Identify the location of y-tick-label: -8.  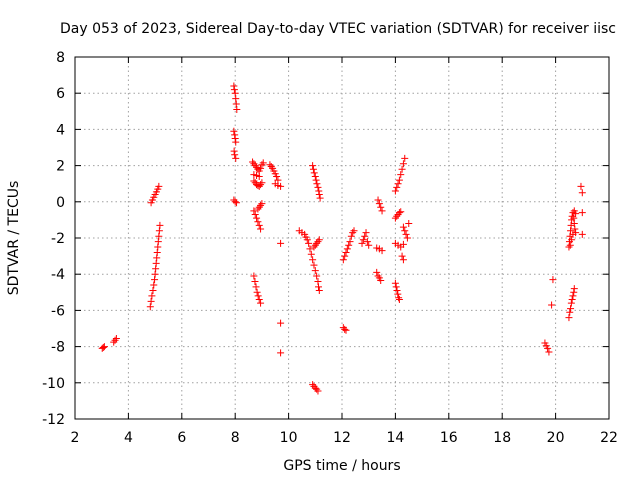
(58, 348).